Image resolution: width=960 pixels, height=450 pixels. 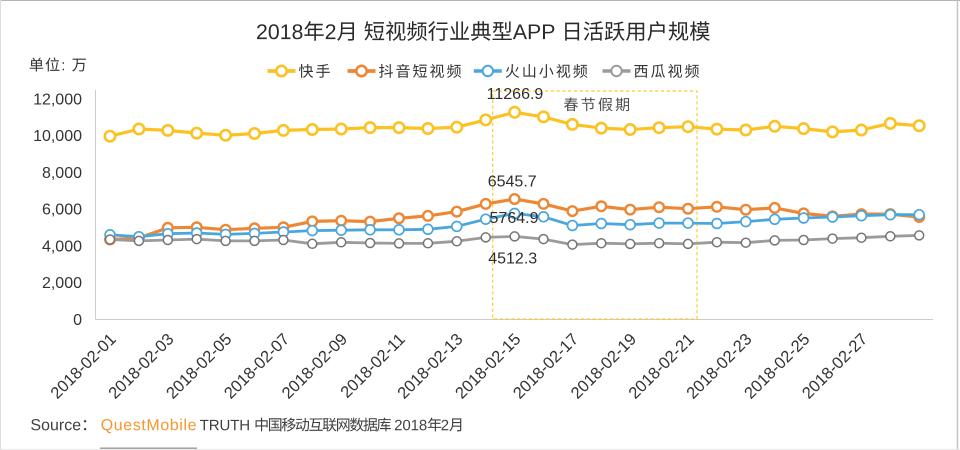 What do you see at coordinates (62, 173) in the screenshot?
I see `svg-text: 8,000` at bounding box center [62, 173].